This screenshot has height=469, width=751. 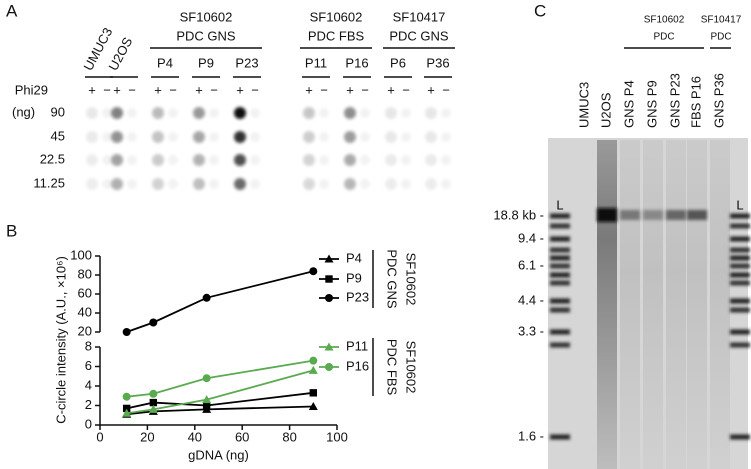 I want to click on x-tick-label: 20, so click(x=147, y=436).